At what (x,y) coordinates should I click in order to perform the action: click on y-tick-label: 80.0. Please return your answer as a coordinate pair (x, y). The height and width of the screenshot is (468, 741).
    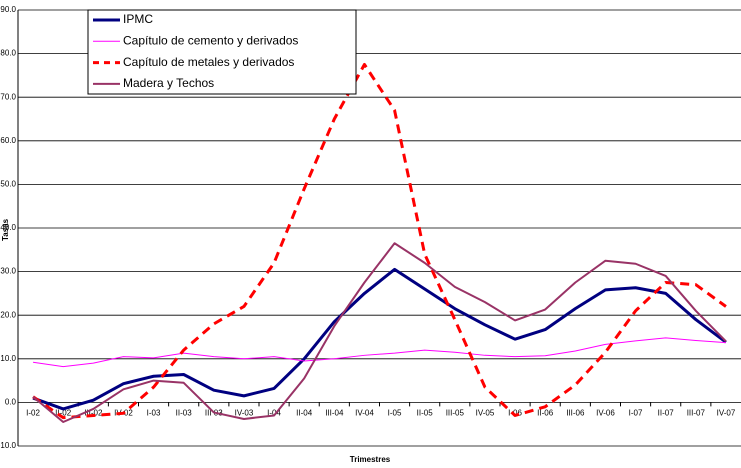
    Looking at the image, I should click on (8, 53).